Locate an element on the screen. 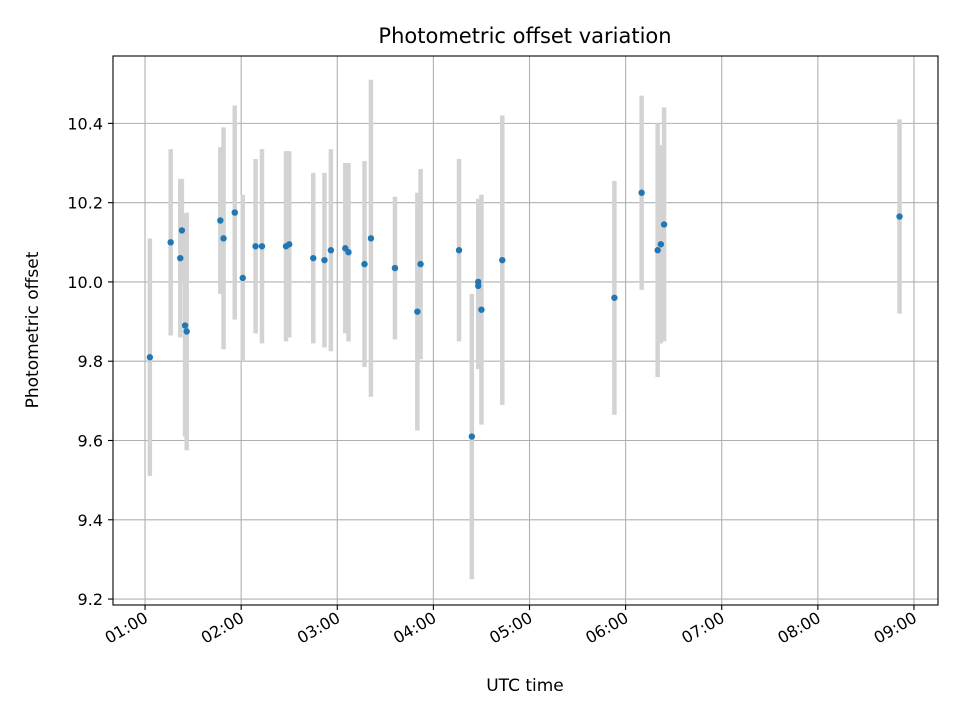 The width and height of the screenshot is (960, 725). y-axis-label: Photometric offset is located at coordinates (33, 329).